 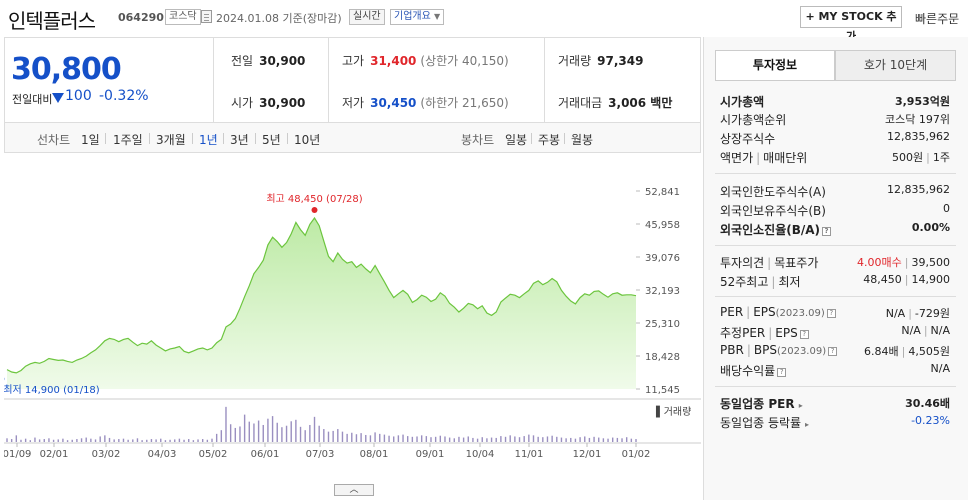 I want to click on add-mystock-button: + MY STOCK 추가, so click(x=851, y=24).